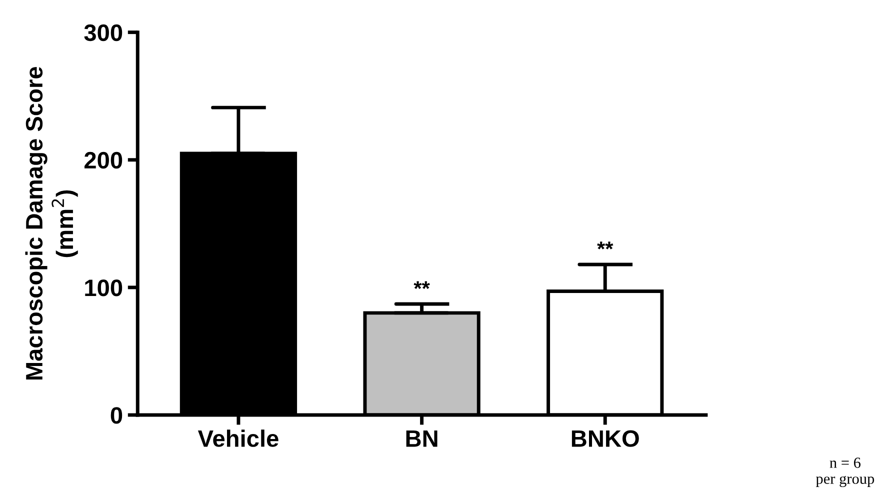 The height and width of the screenshot is (497, 888). What do you see at coordinates (103, 288) in the screenshot?
I see `y-tick-label: 100` at bounding box center [103, 288].